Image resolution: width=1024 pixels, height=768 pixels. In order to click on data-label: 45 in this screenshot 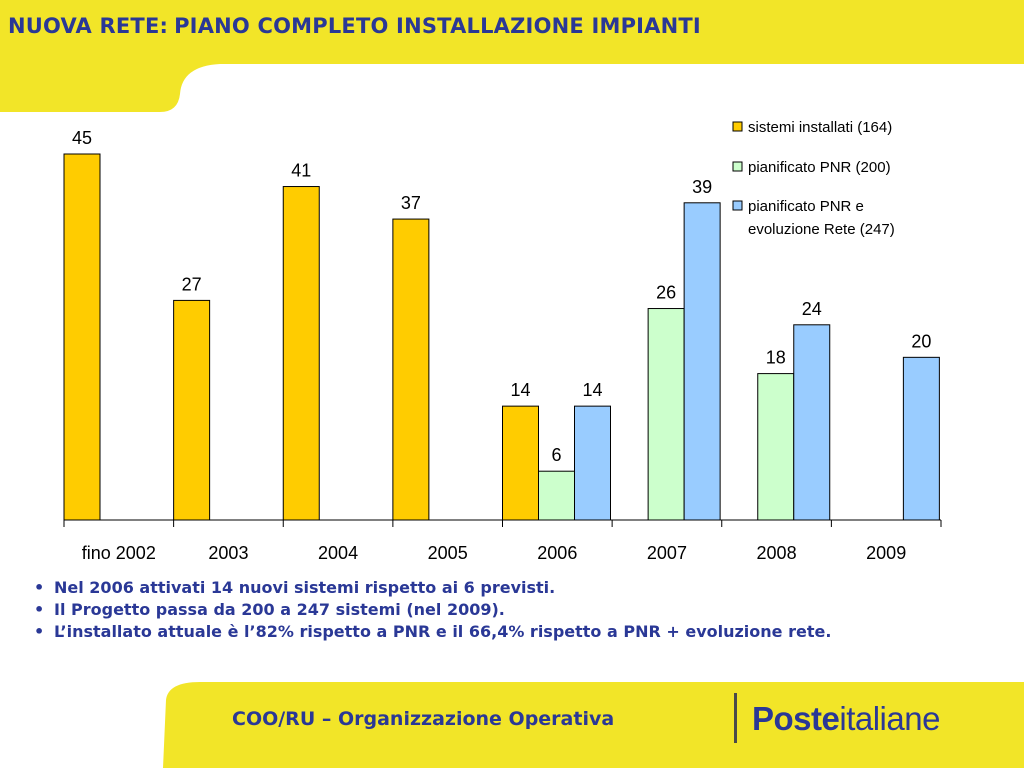, I will do `click(82, 138)`.